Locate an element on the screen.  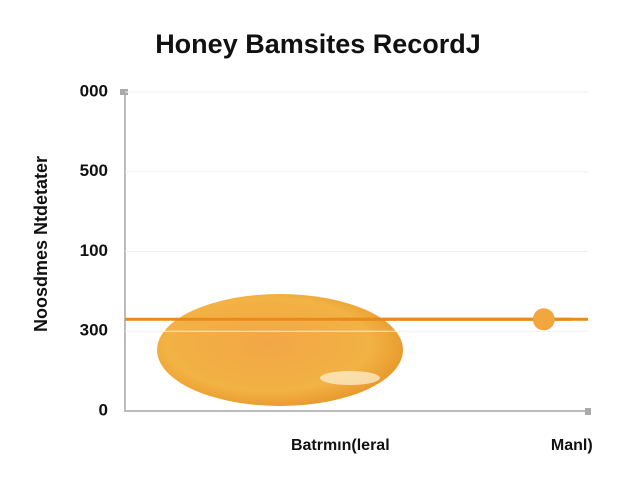
y-tick-label: 100 is located at coordinates (94, 250).